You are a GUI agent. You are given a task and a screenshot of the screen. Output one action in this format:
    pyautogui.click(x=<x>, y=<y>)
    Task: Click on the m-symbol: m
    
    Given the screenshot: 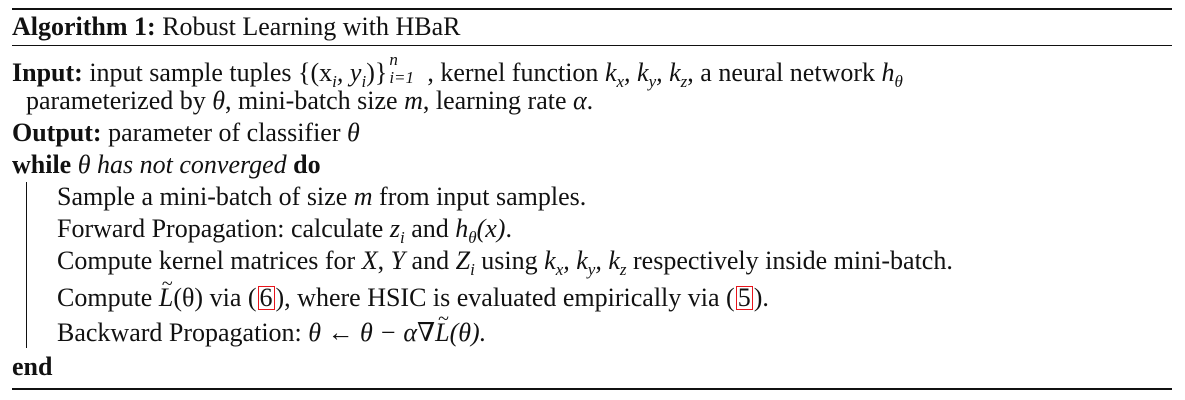 What is the action you would take?
    pyautogui.click(x=413, y=100)
    